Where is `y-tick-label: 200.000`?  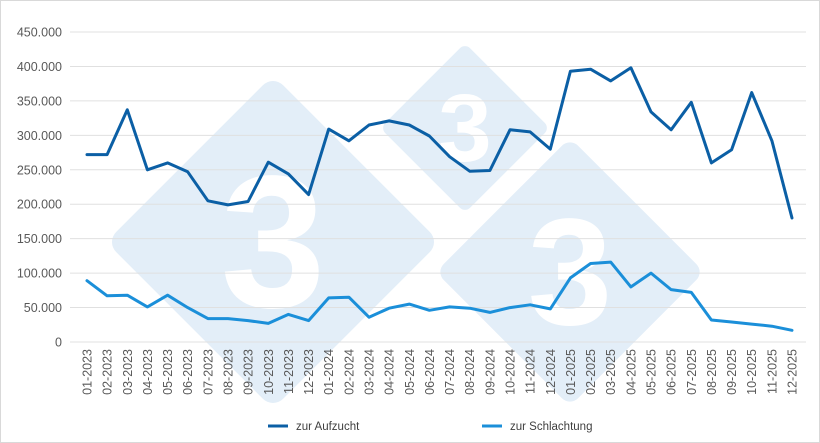
y-tick-label: 200.000 is located at coordinates (39, 205).